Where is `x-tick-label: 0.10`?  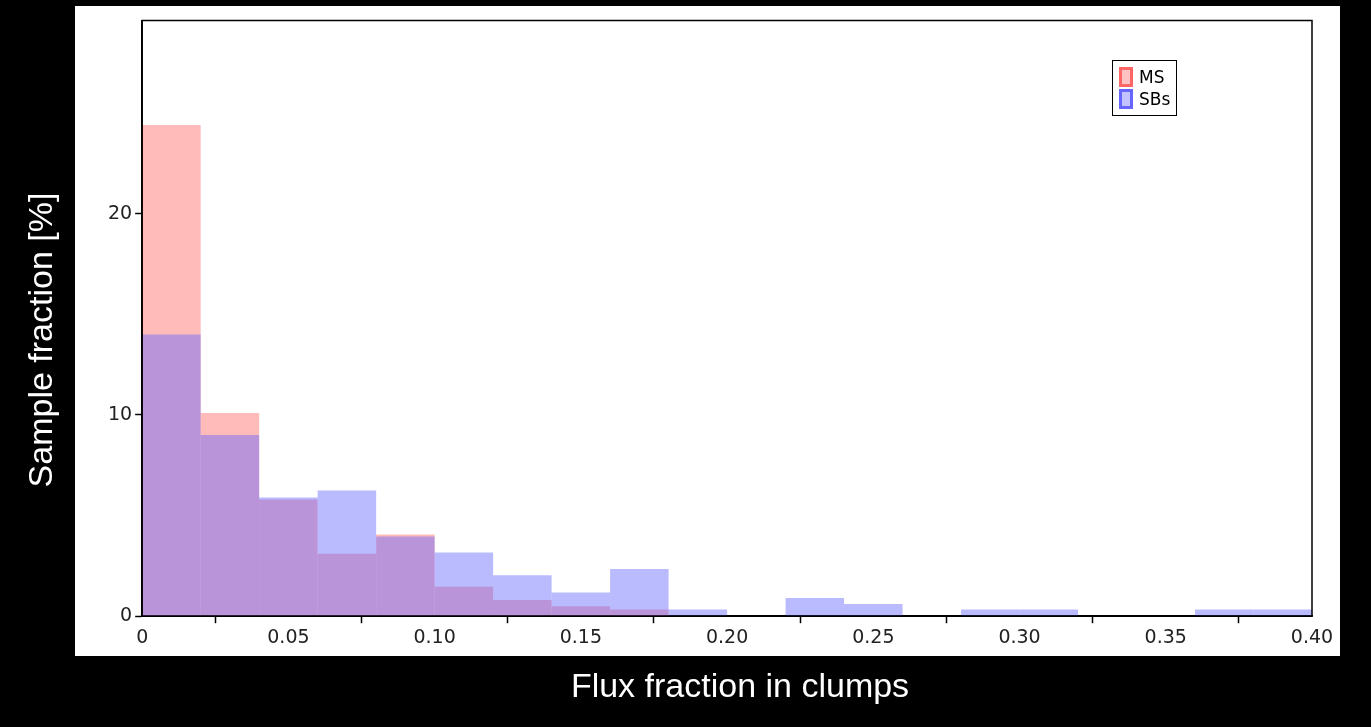
x-tick-label: 0.10 is located at coordinates (434, 635).